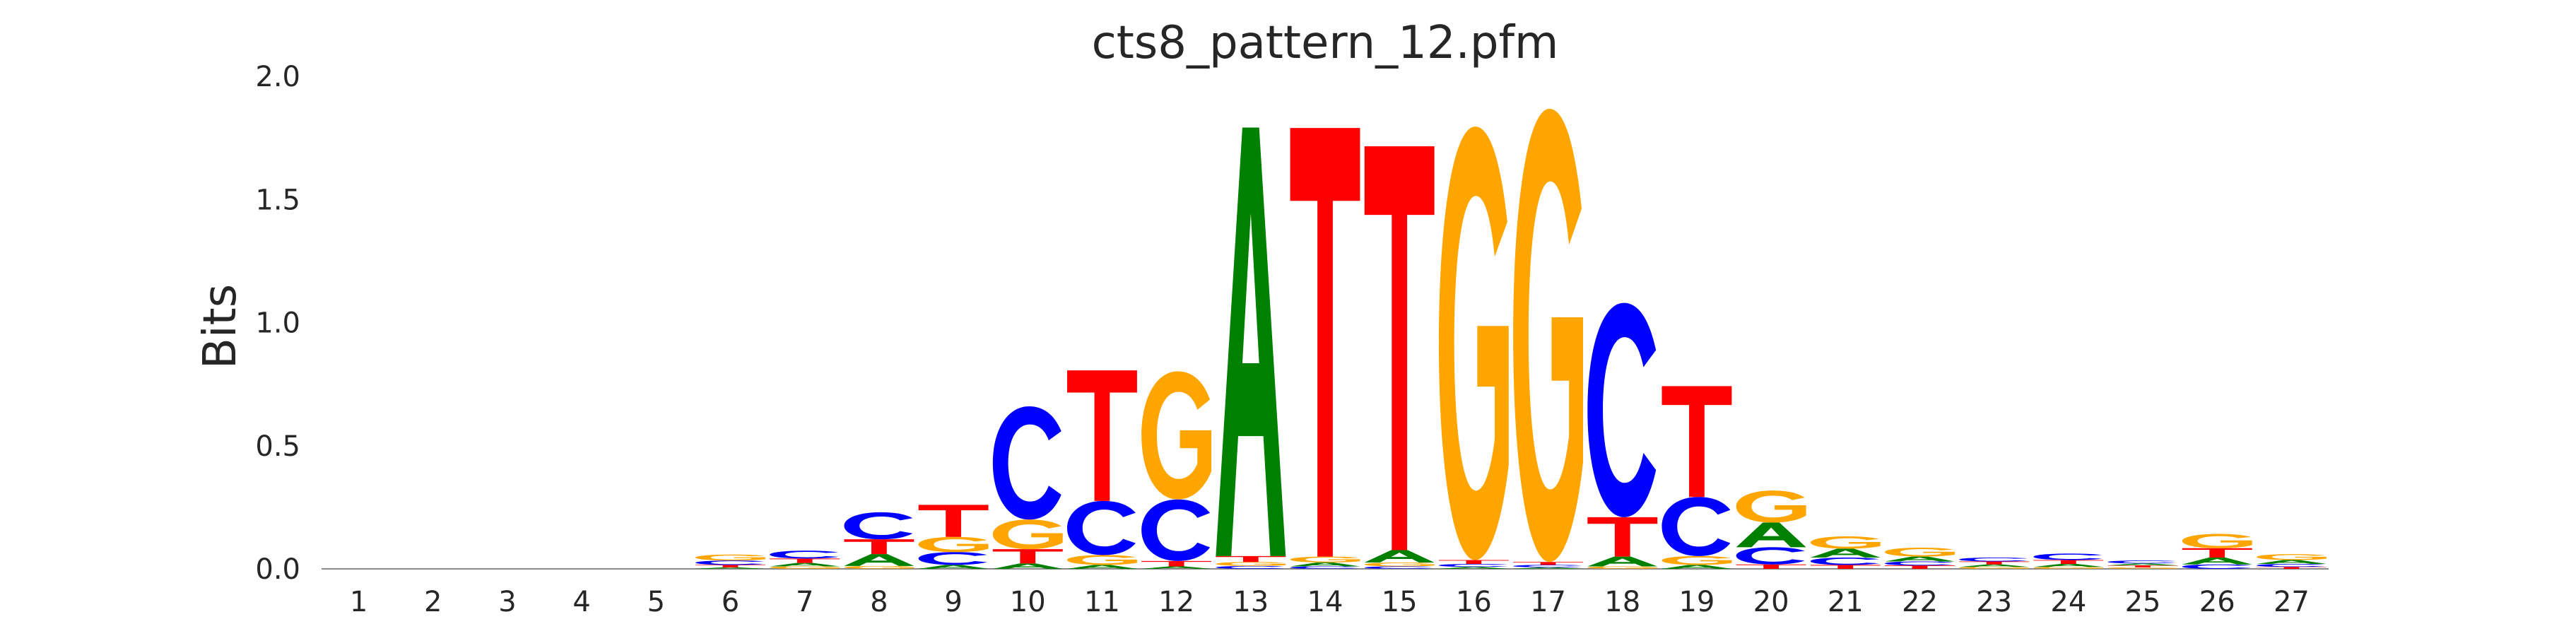 The width and height of the screenshot is (2576, 636). What do you see at coordinates (1325, 43) in the screenshot?
I see `chart-title: cts8_pattern_12.pfm` at bounding box center [1325, 43].